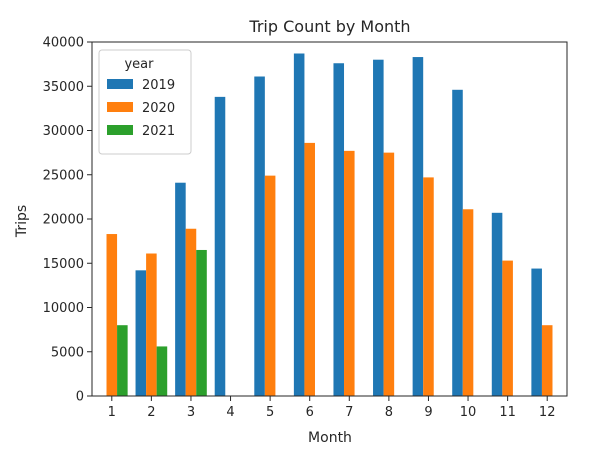  Describe the element at coordinates (389, 412) in the screenshot. I see `x-tick-label: 8` at that location.